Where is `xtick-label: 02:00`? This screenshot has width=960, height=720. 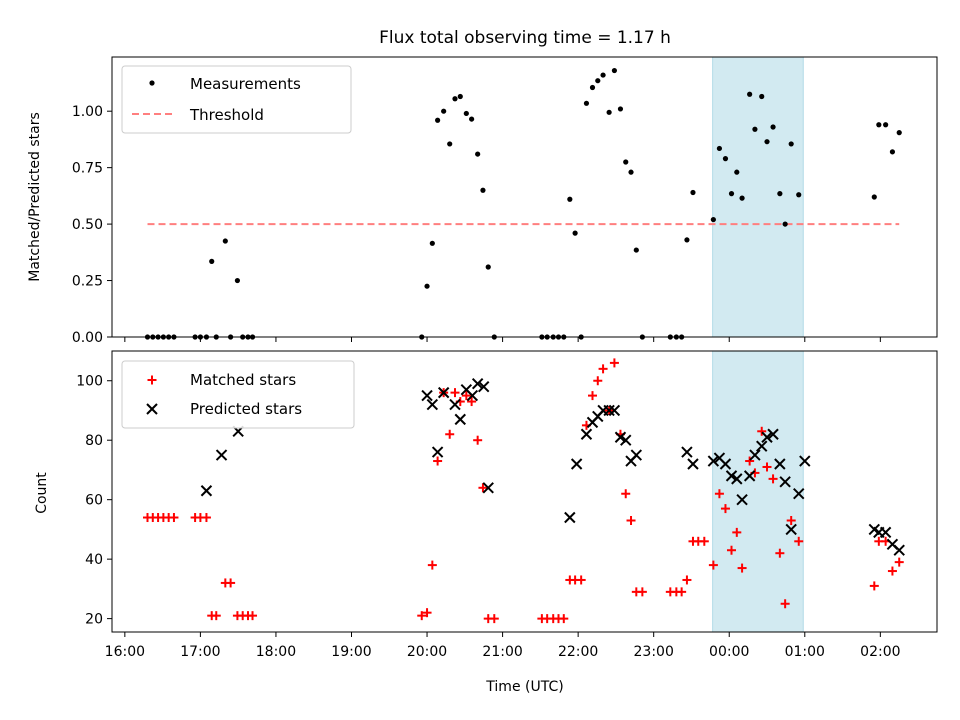
xtick-label: 02:00 is located at coordinates (880, 652).